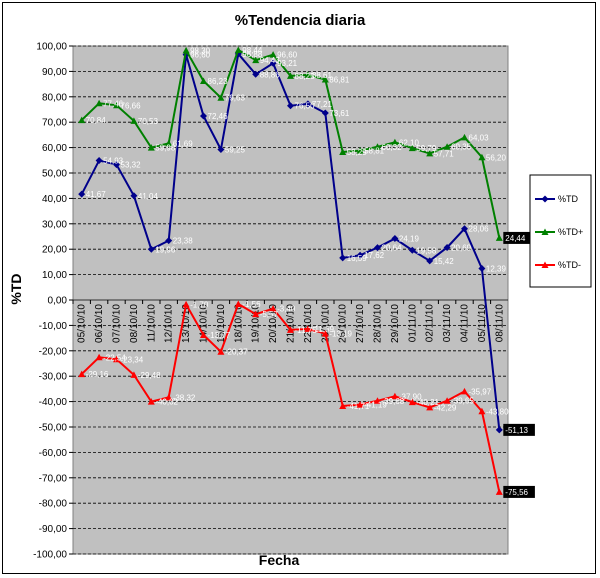  What do you see at coordinates (236, 352) in the screenshot?
I see `data-label: -20,37` at bounding box center [236, 352].